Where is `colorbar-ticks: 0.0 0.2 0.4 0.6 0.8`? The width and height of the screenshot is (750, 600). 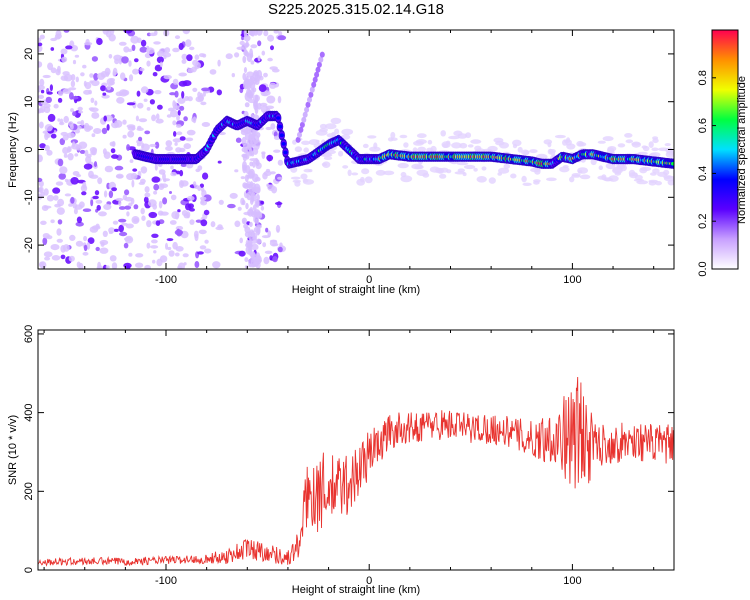 colorbar-ticks: 0.0 0.2 0.4 0.6 0.8 is located at coordinates (718, 153).